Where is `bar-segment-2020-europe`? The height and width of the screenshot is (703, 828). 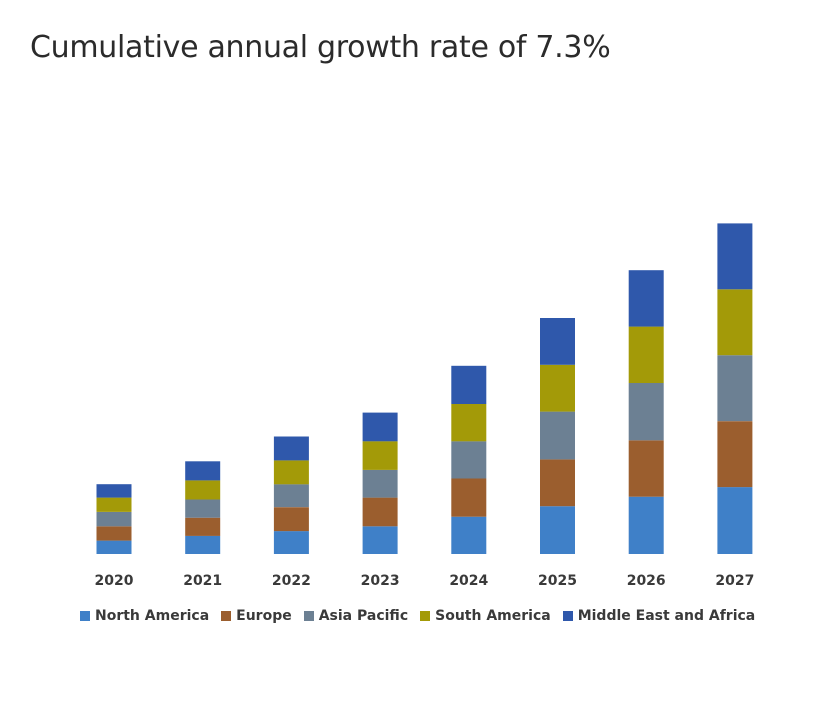 bar-segment-2020-europe is located at coordinates (114, 533).